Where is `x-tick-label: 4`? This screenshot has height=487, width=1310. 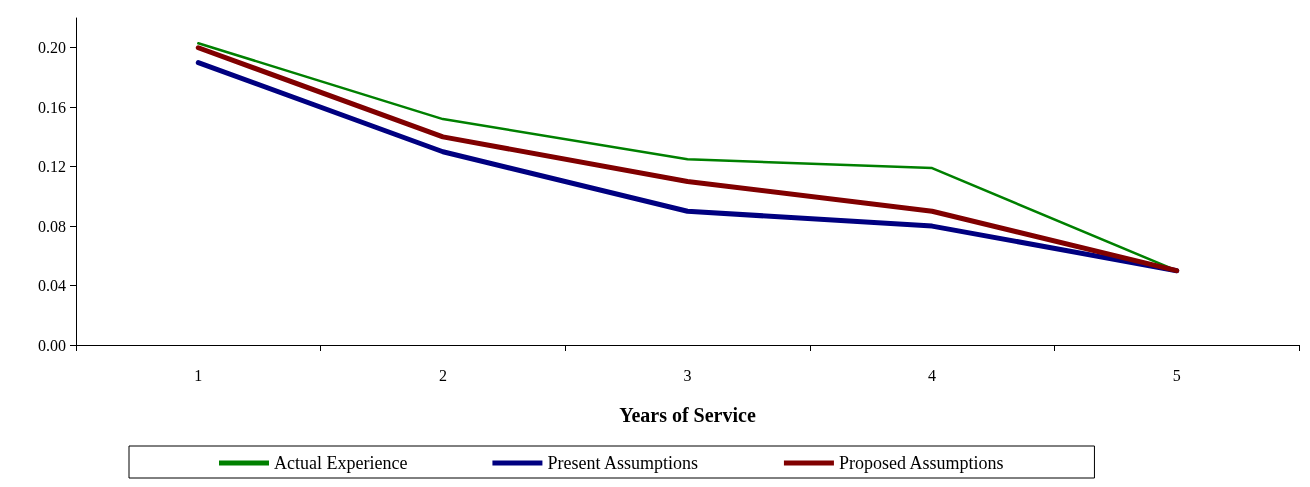
x-tick-label: 4 is located at coordinates (932, 375).